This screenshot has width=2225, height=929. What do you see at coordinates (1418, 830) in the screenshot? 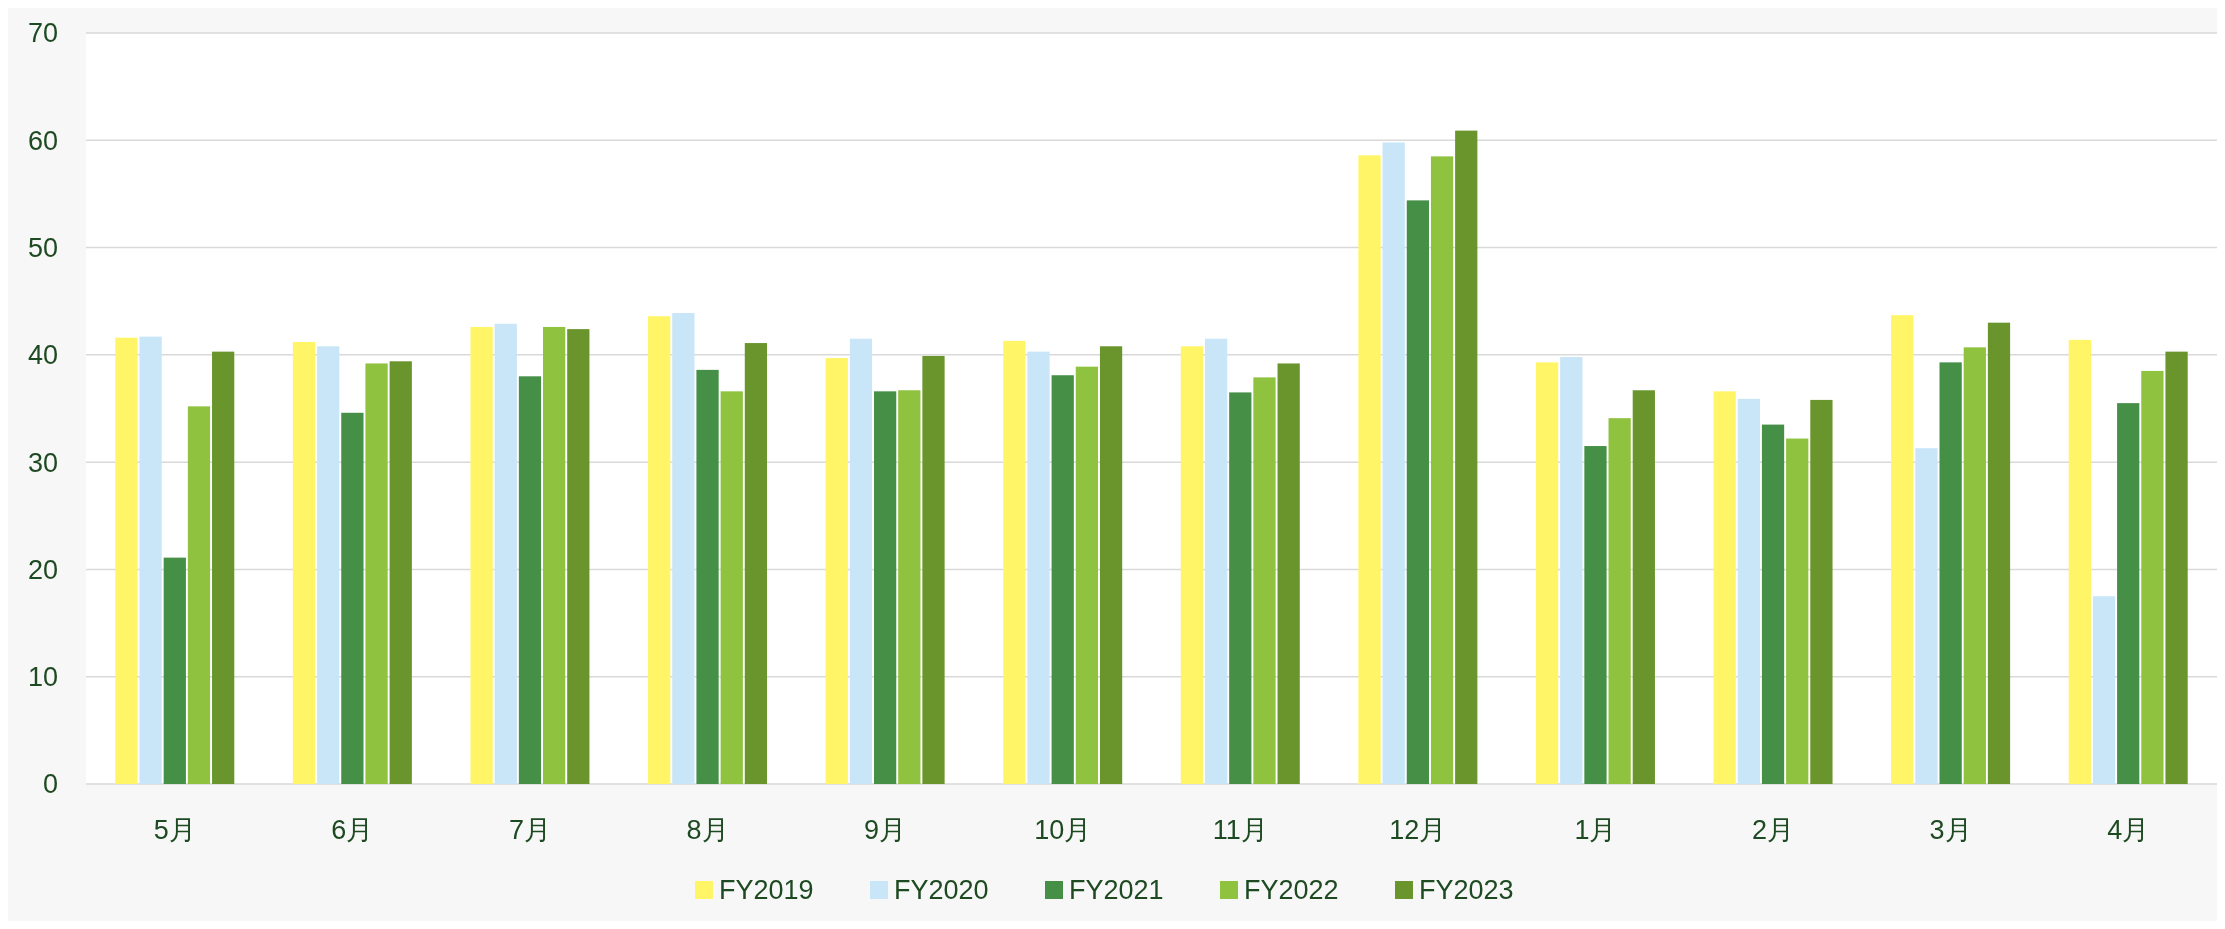
I see `x-tick-label: 12月` at bounding box center [1418, 830].